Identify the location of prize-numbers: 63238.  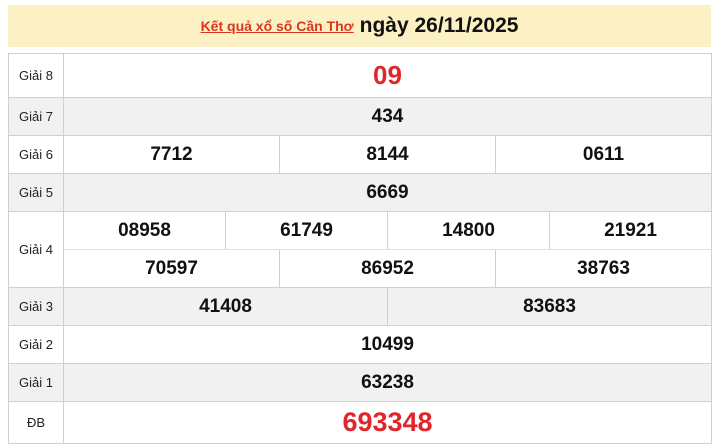
(388, 382).